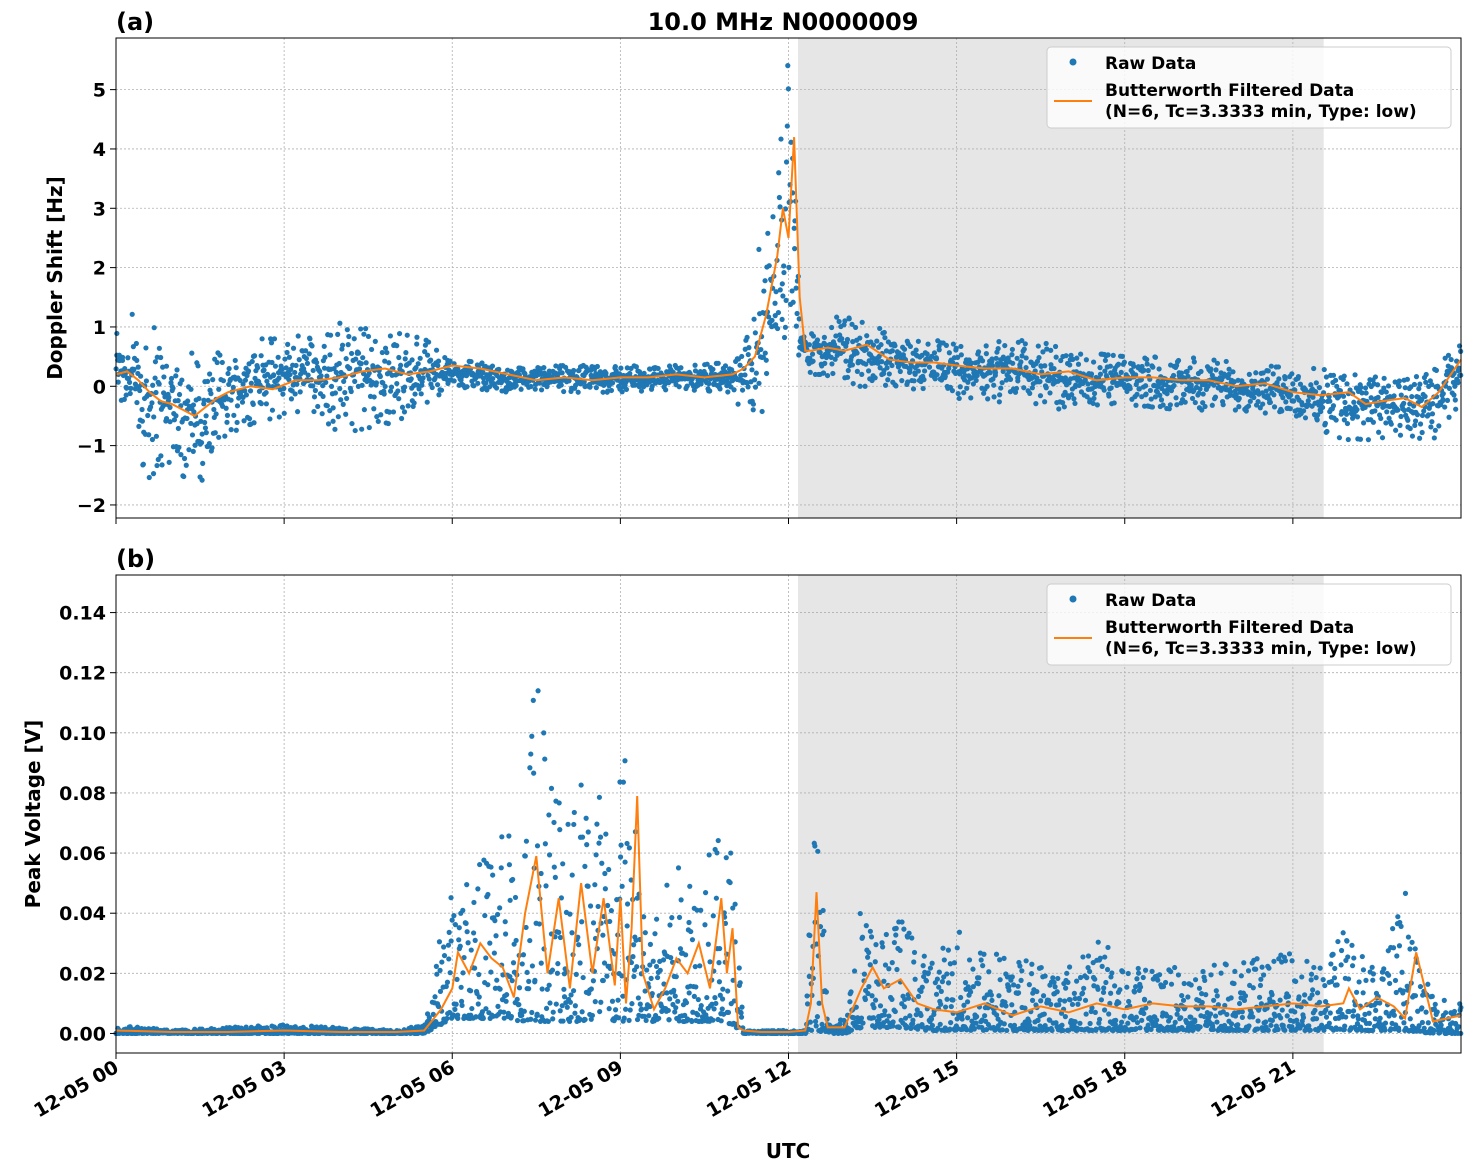 This screenshot has height=1172, width=1471. I want to click on y-tick-label: −2, so click(91, 506).